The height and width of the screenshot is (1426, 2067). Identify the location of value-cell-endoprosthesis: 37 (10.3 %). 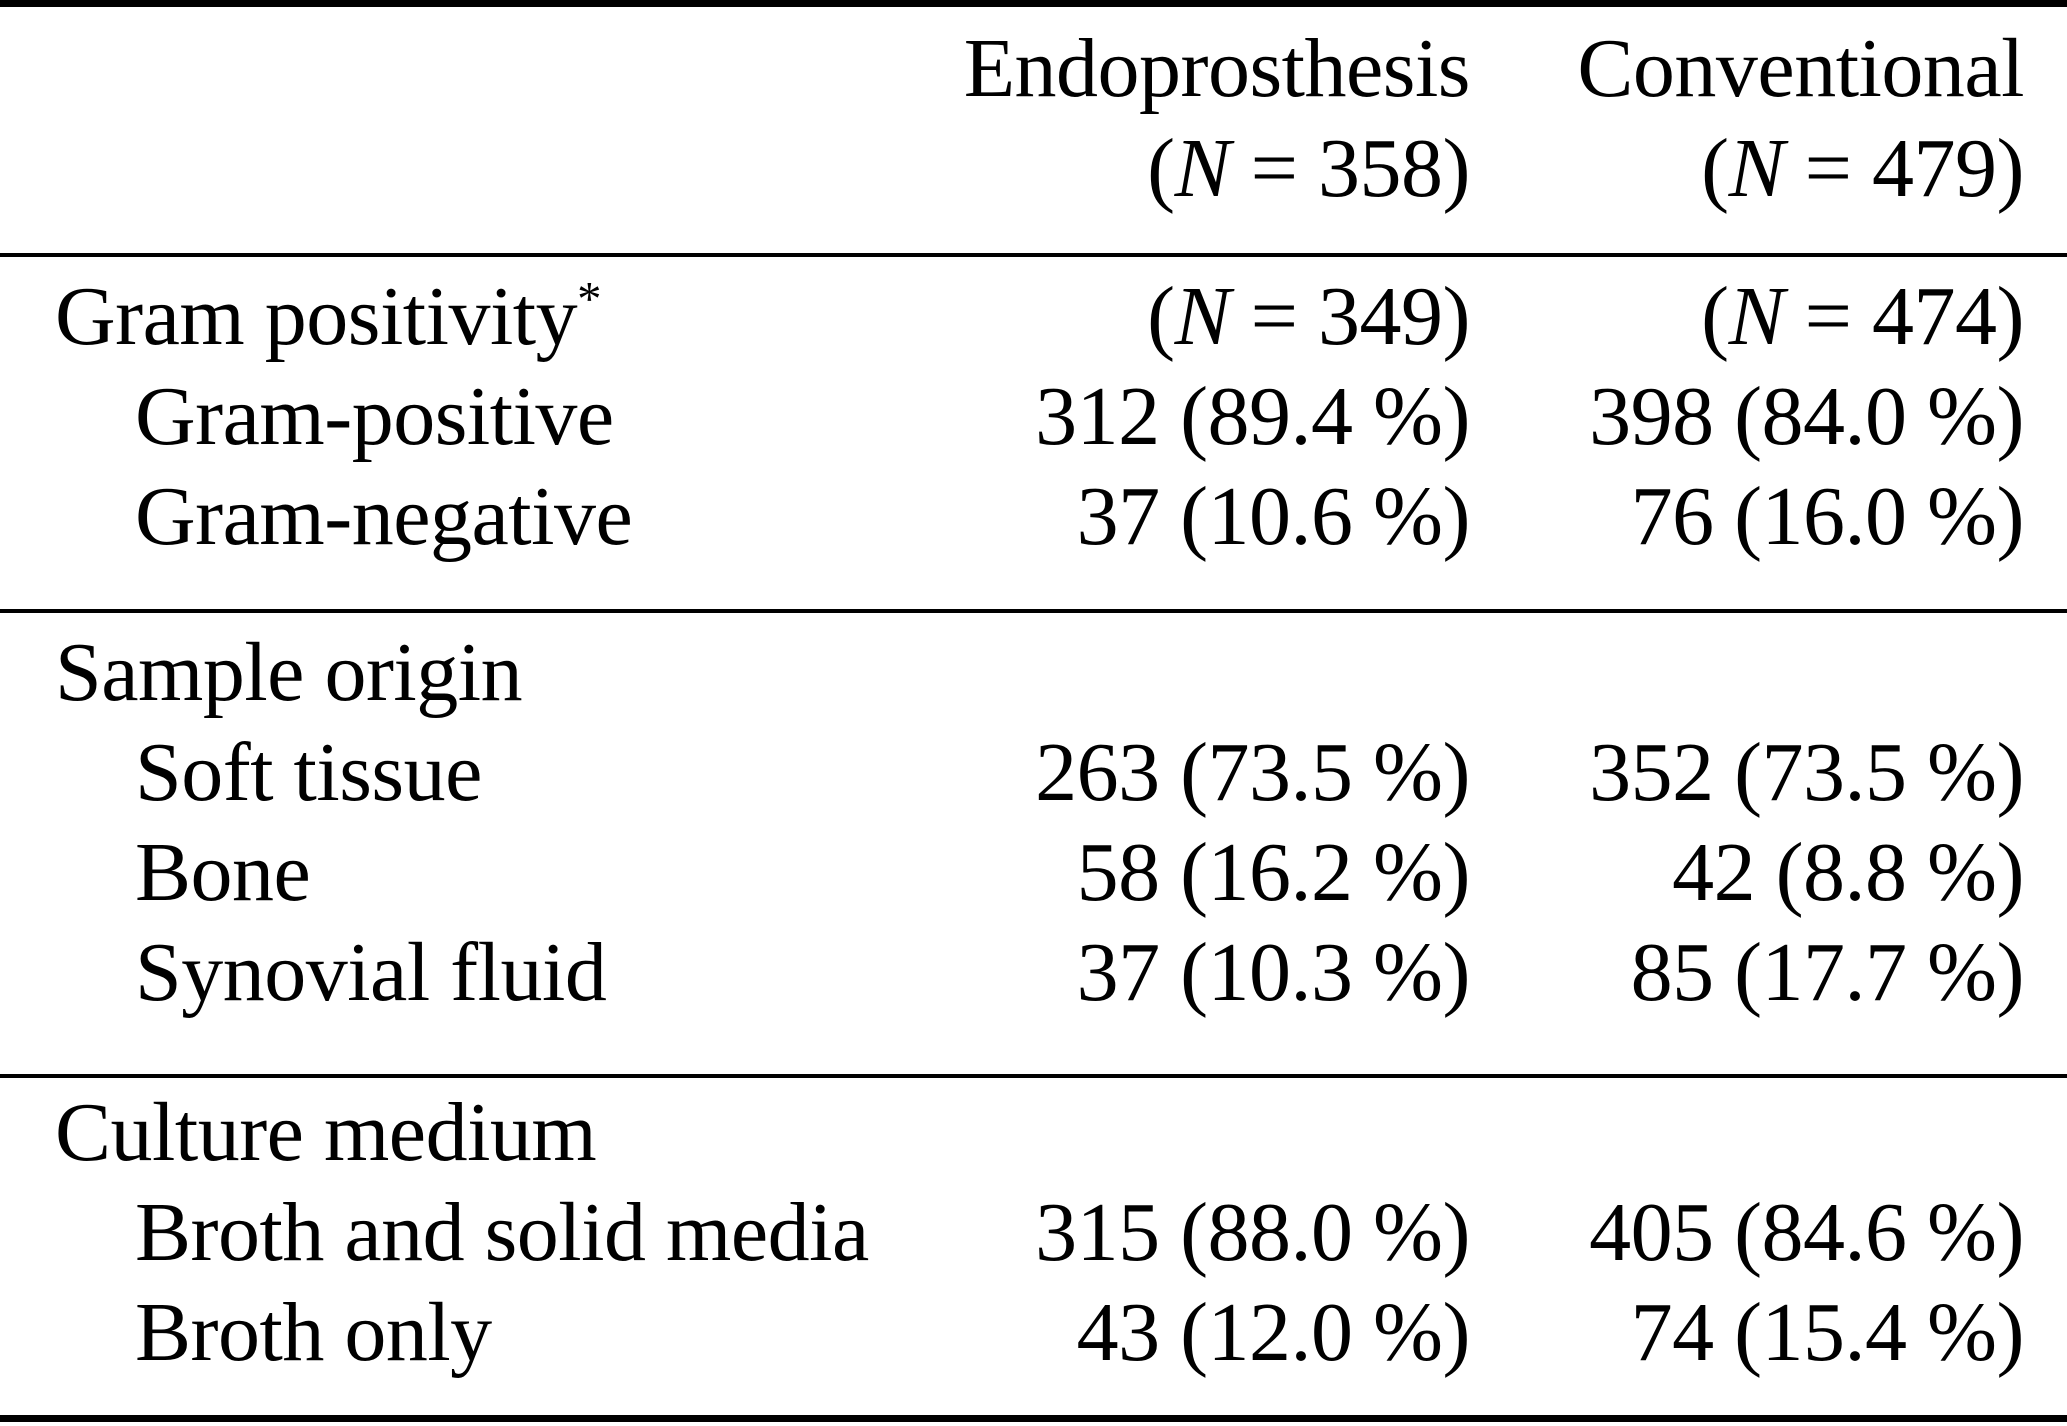
(1273, 972).